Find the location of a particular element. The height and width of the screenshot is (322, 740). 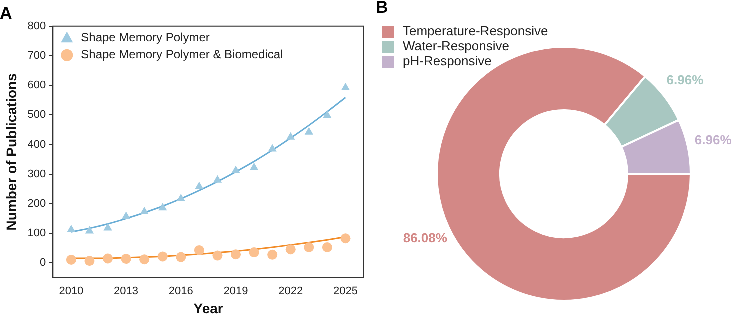

legend-label: Temperature-Responsive is located at coordinates (475, 31).